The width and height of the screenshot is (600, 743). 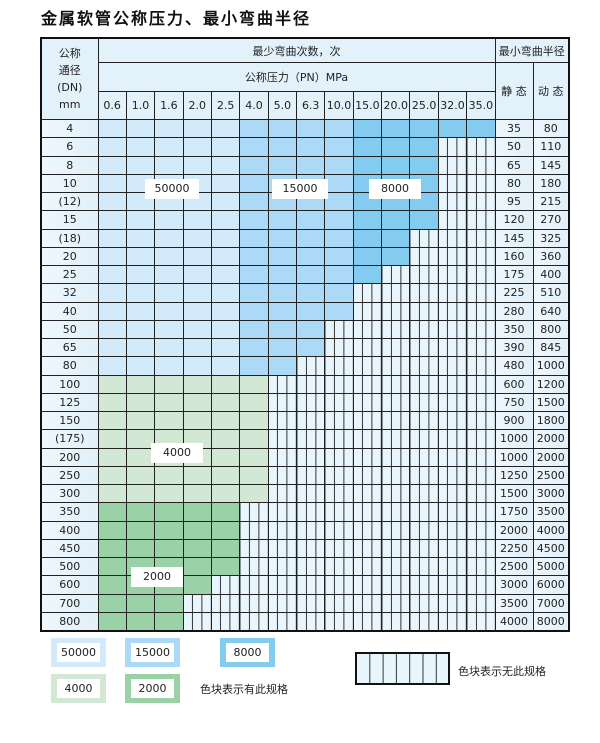 I want to click on zone-label-4000: 4000, so click(x=177, y=453).